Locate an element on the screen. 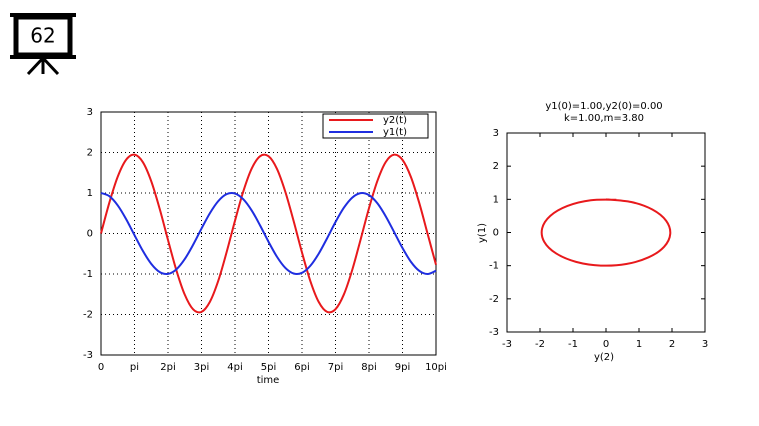  x-tick-label: 10pi is located at coordinates (436, 367).